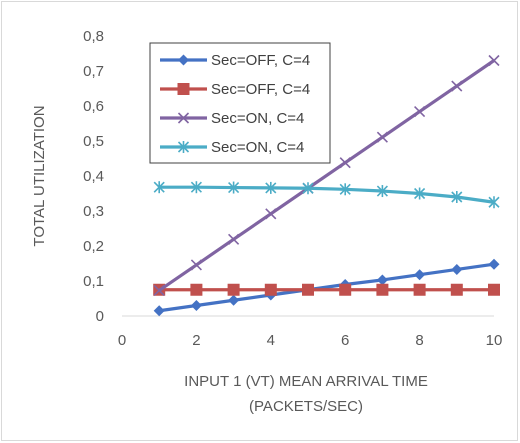  I want to click on y-tick-labels: 0 0,1 0,2 0,3 0,4 0,5 0,6 0,7 0,8, so click(93, 176).